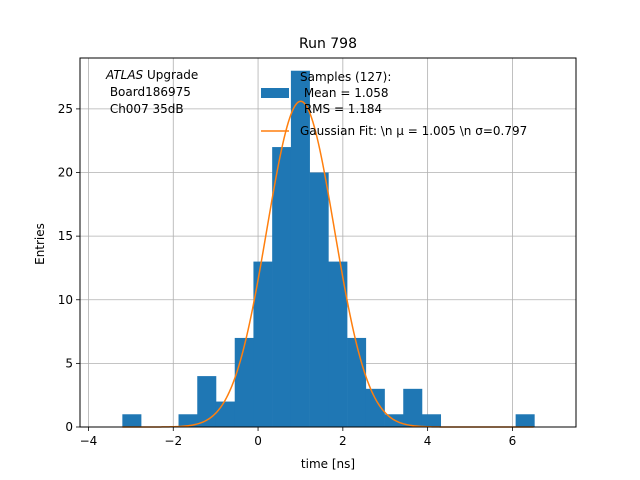 The image size is (640, 480). What do you see at coordinates (65, 173) in the screenshot?
I see `y-tick-label: 20` at bounding box center [65, 173].